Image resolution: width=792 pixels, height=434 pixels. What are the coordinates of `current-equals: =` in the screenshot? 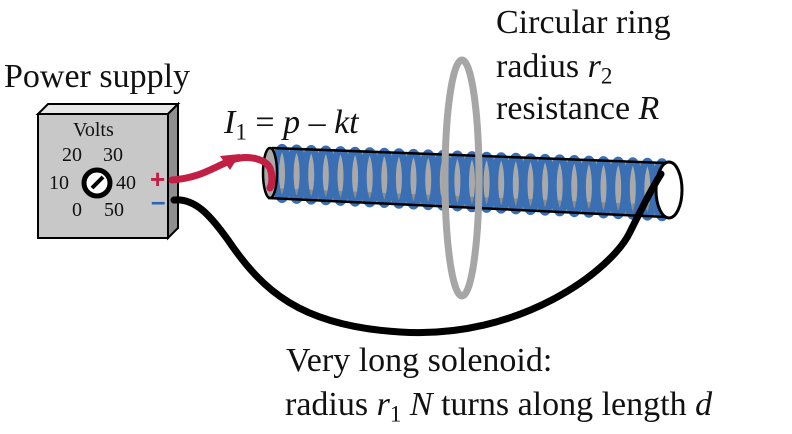 It's located at (269, 122).